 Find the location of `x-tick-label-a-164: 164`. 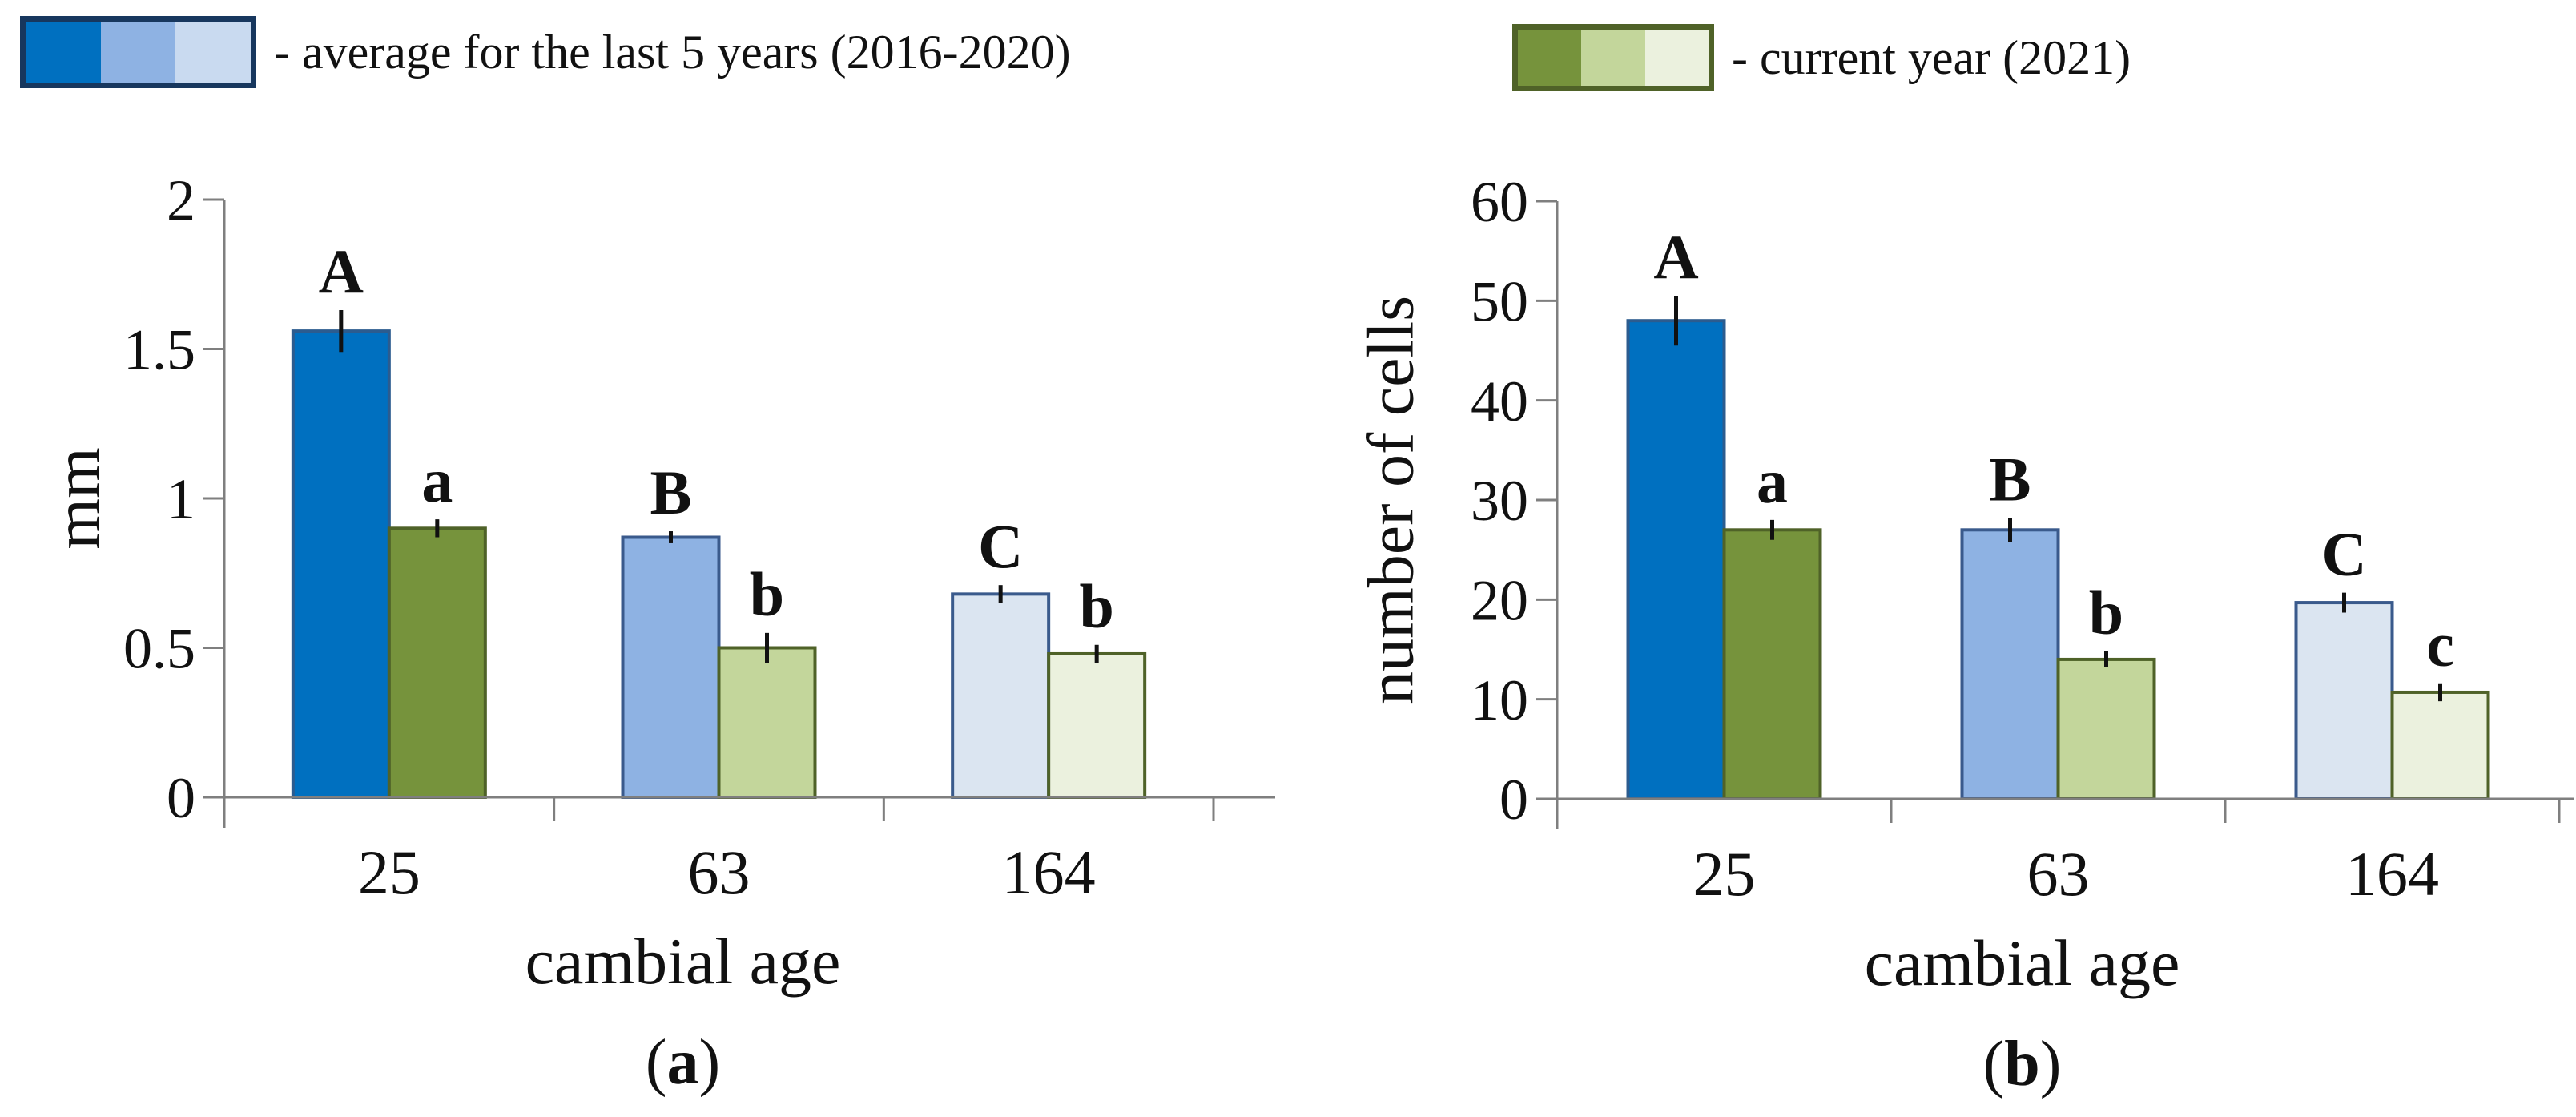

x-tick-label-a-164: 164 is located at coordinates (1049, 872).